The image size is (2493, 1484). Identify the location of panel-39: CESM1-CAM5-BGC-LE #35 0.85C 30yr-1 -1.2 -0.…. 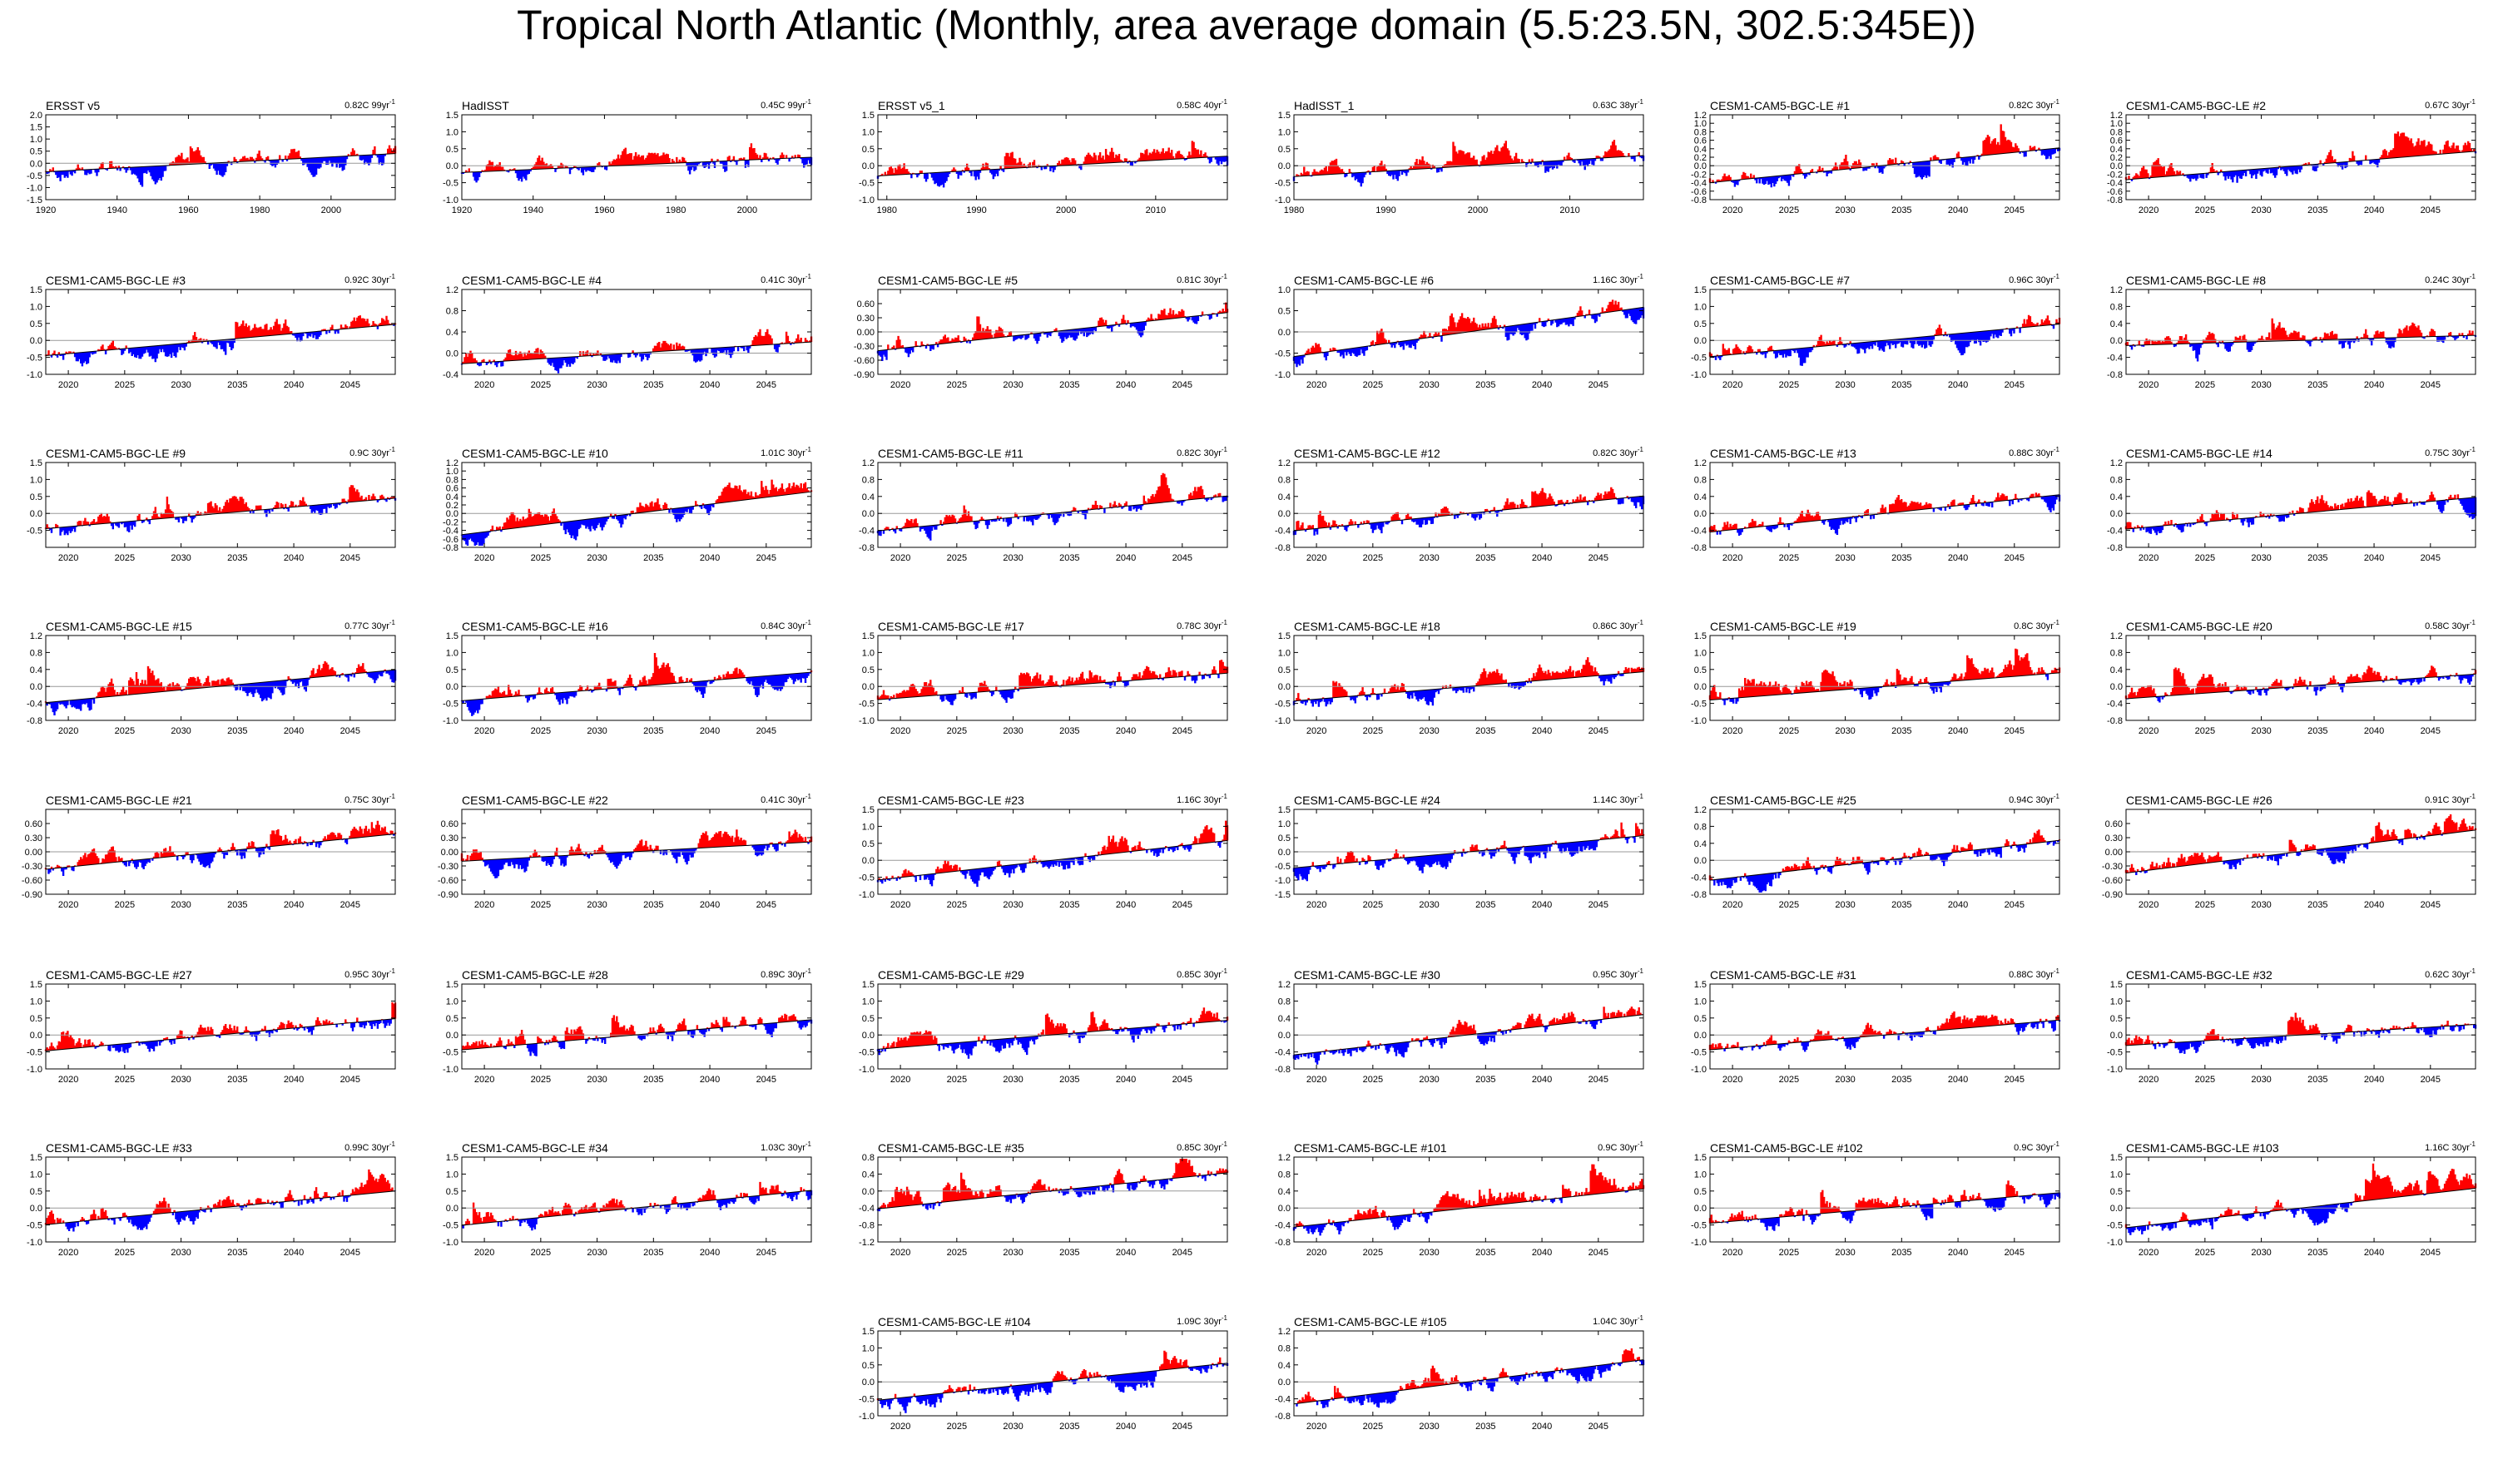
(1044, 1199).